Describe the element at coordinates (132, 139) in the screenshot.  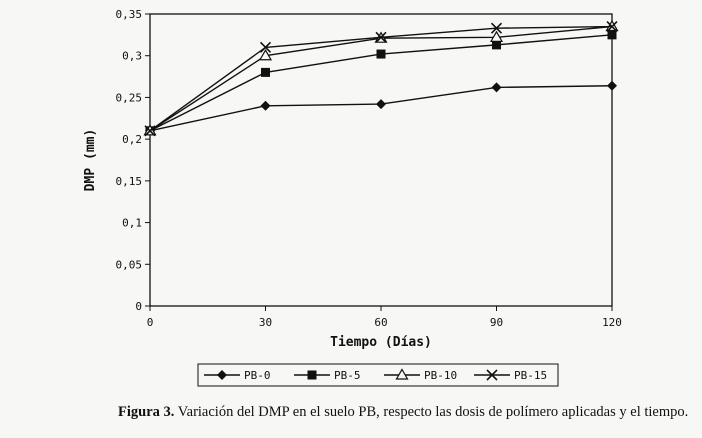
I see `y-tick-label: 0,2` at that location.